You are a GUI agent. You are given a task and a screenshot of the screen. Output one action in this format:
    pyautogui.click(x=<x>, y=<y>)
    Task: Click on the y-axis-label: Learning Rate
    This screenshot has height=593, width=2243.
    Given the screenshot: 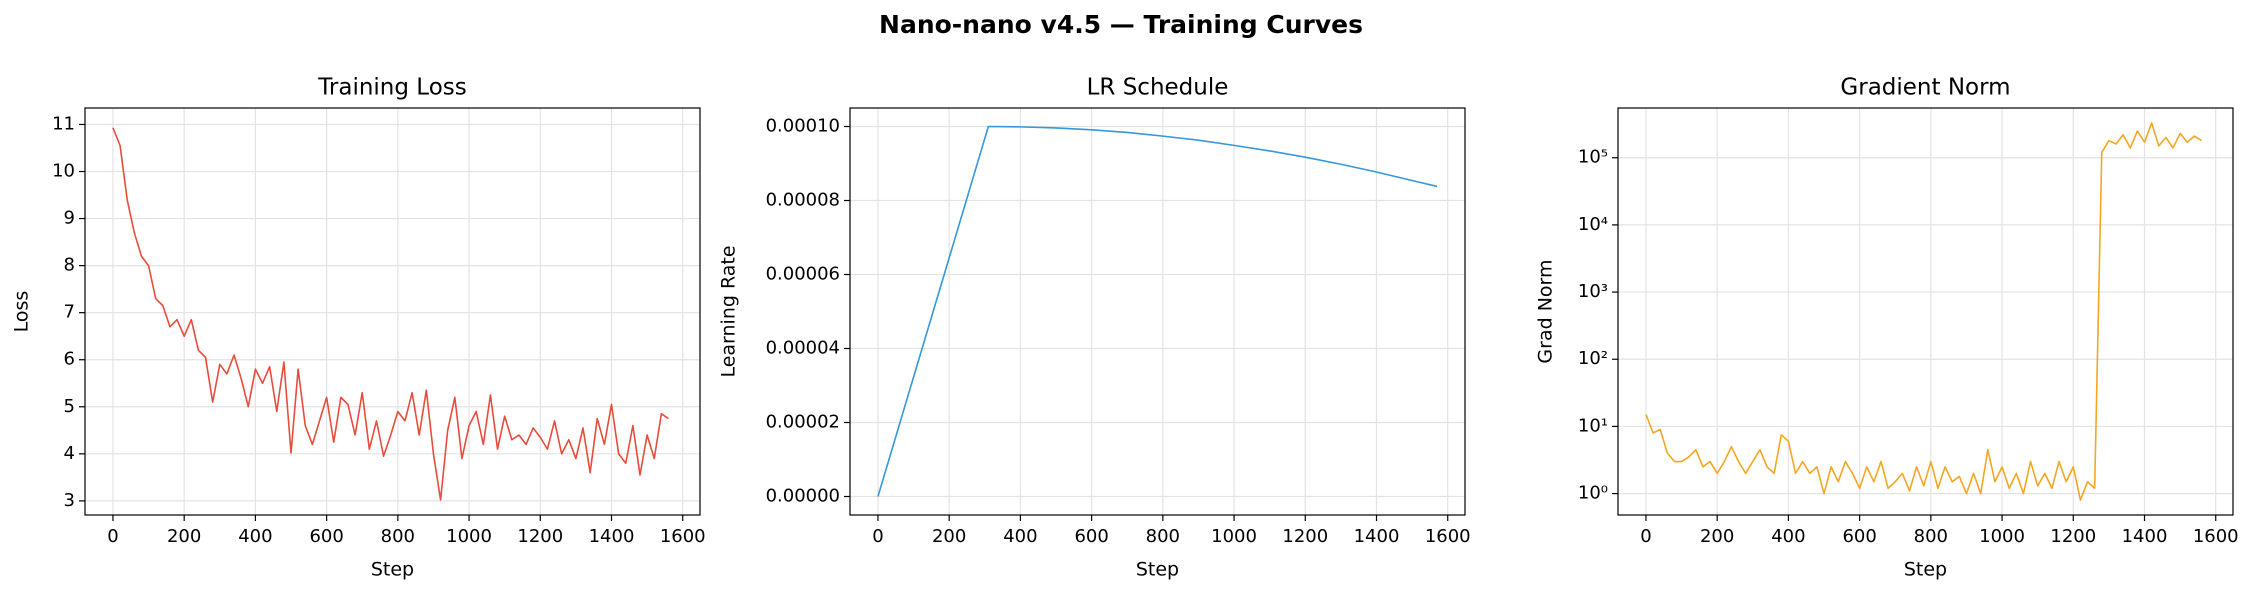 What is the action you would take?
    pyautogui.click(x=729, y=311)
    